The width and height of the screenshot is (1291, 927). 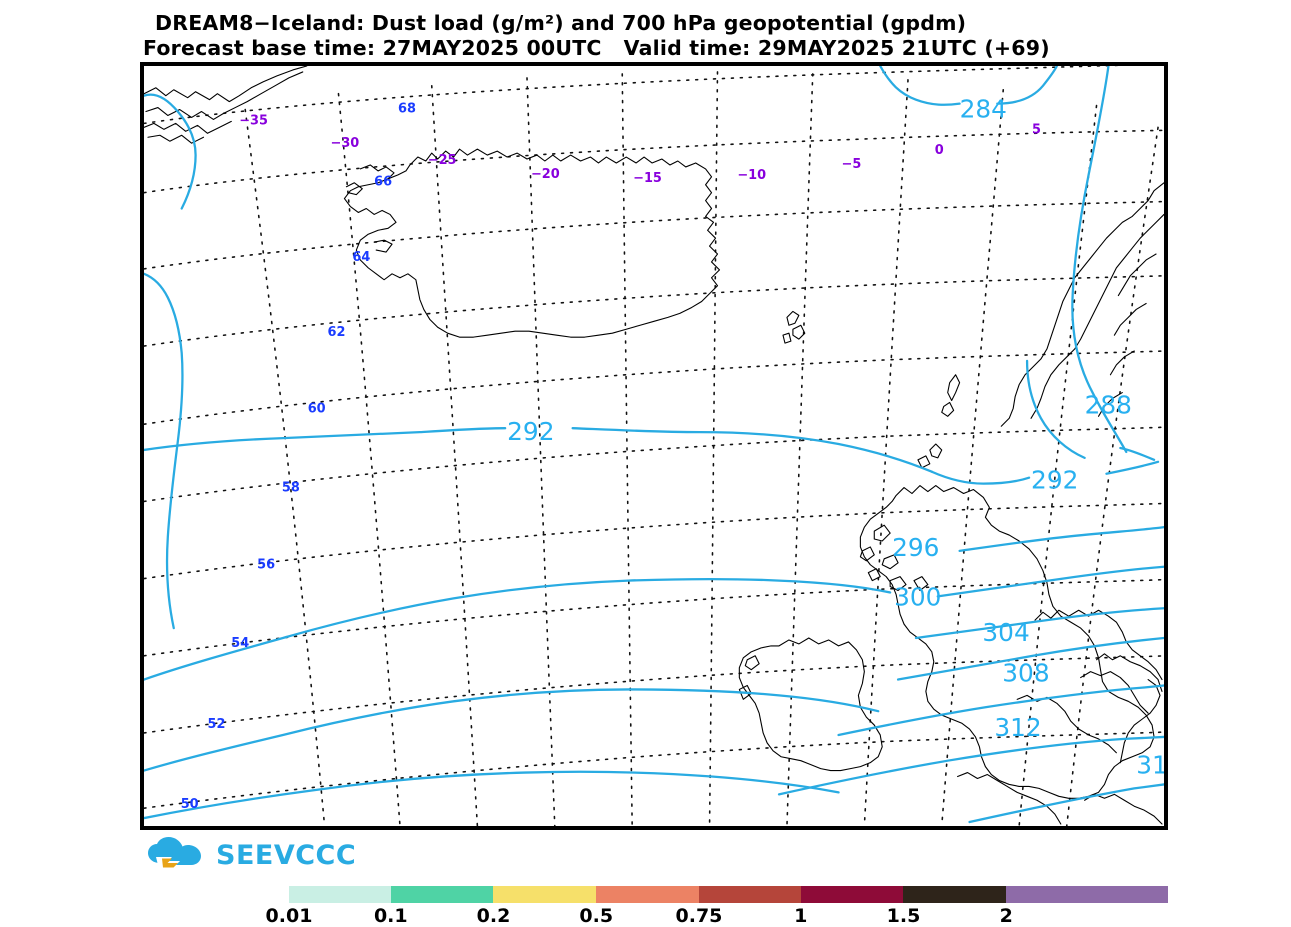 What do you see at coordinates (174, 852) in the screenshot?
I see `cloud-icon` at bounding box center [174, 852].